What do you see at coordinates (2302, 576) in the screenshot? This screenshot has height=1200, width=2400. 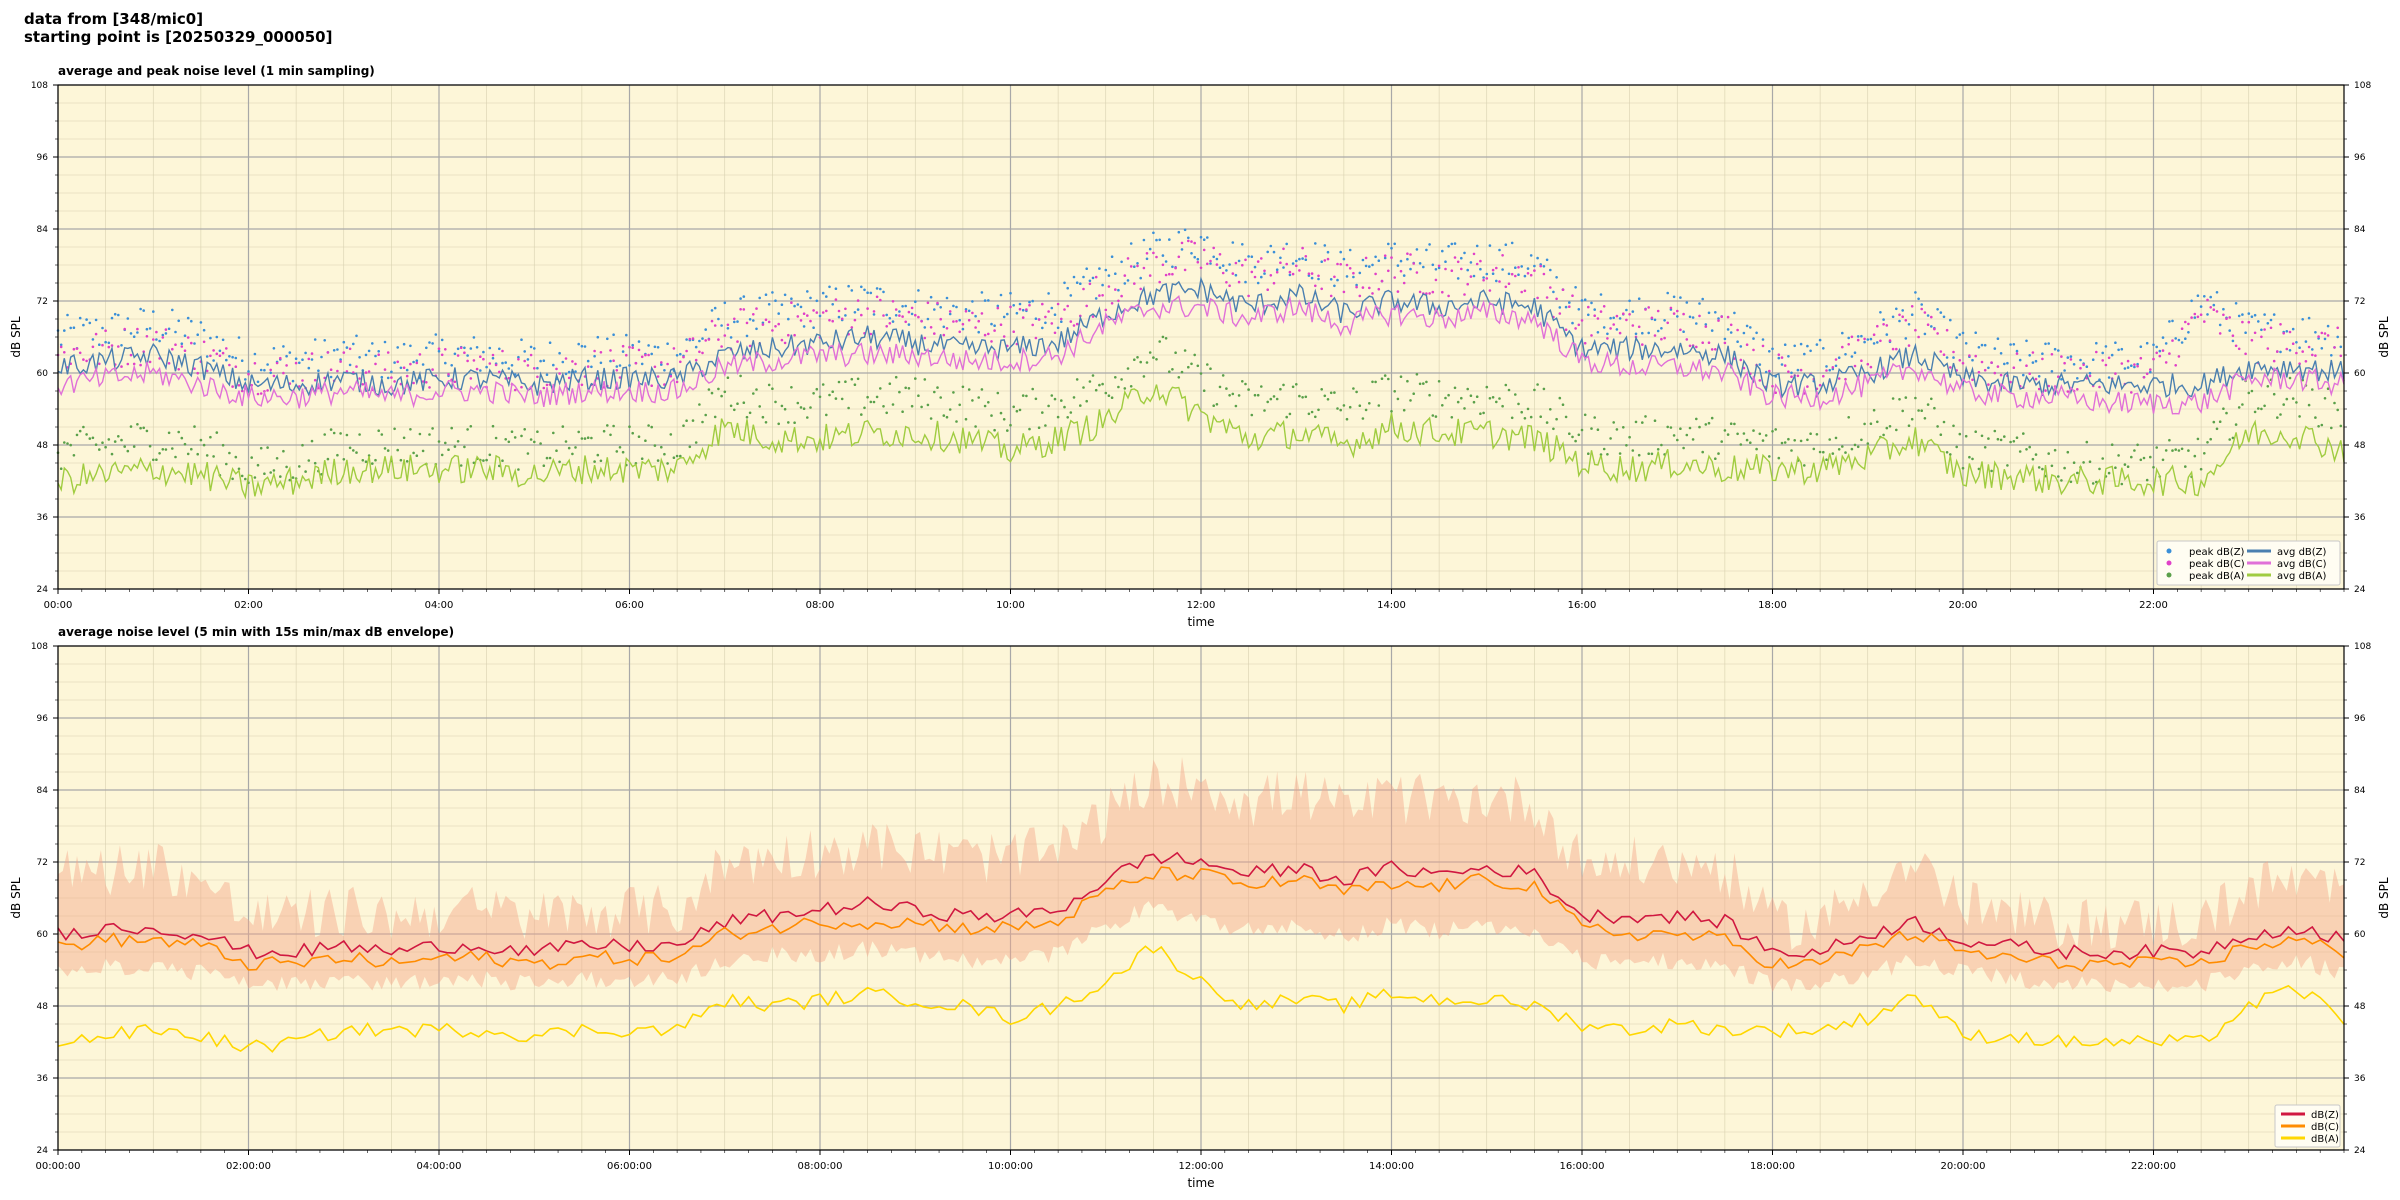 I see `legend-label: avg dB(A)` at bounding box center [2302, 576].